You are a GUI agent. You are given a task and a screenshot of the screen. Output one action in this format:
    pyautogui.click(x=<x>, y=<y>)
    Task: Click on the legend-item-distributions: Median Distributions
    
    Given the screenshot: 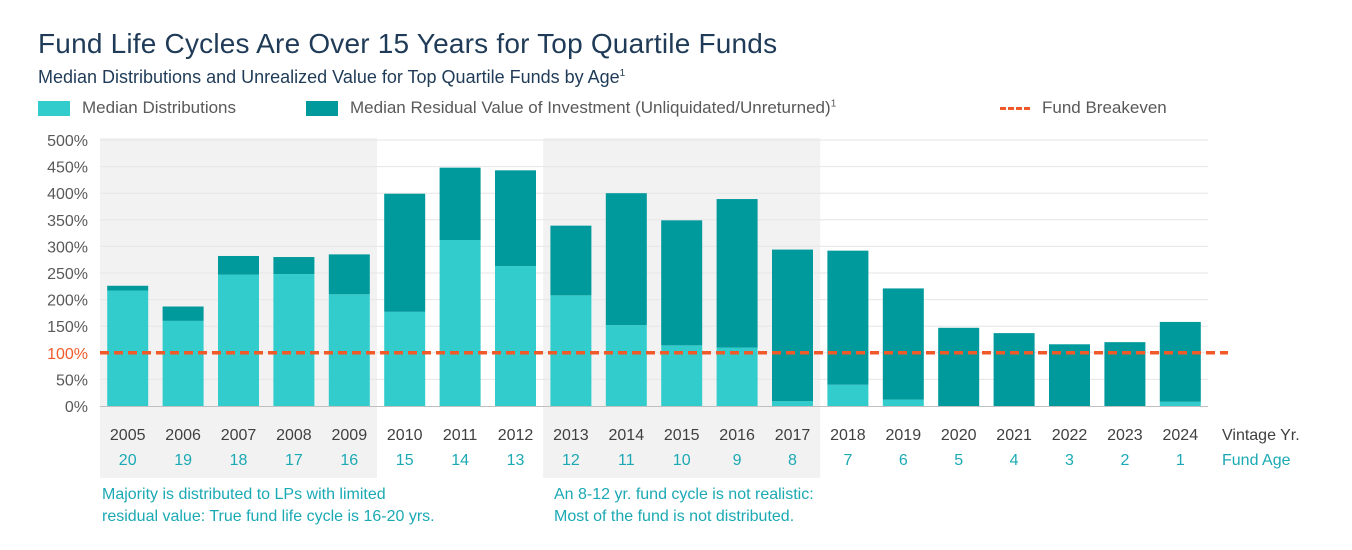 What is the action you would take?
    pyautogui.click(x=137, y=108)
    